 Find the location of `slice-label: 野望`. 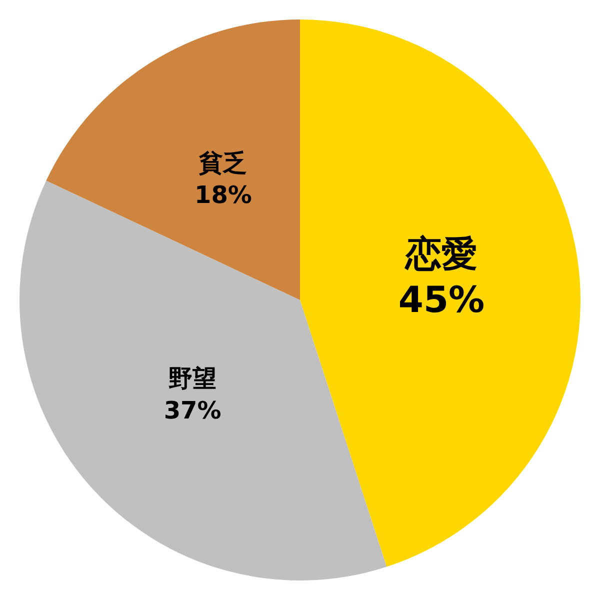

slice-label: 野望 is located at coordinates (192, 378).